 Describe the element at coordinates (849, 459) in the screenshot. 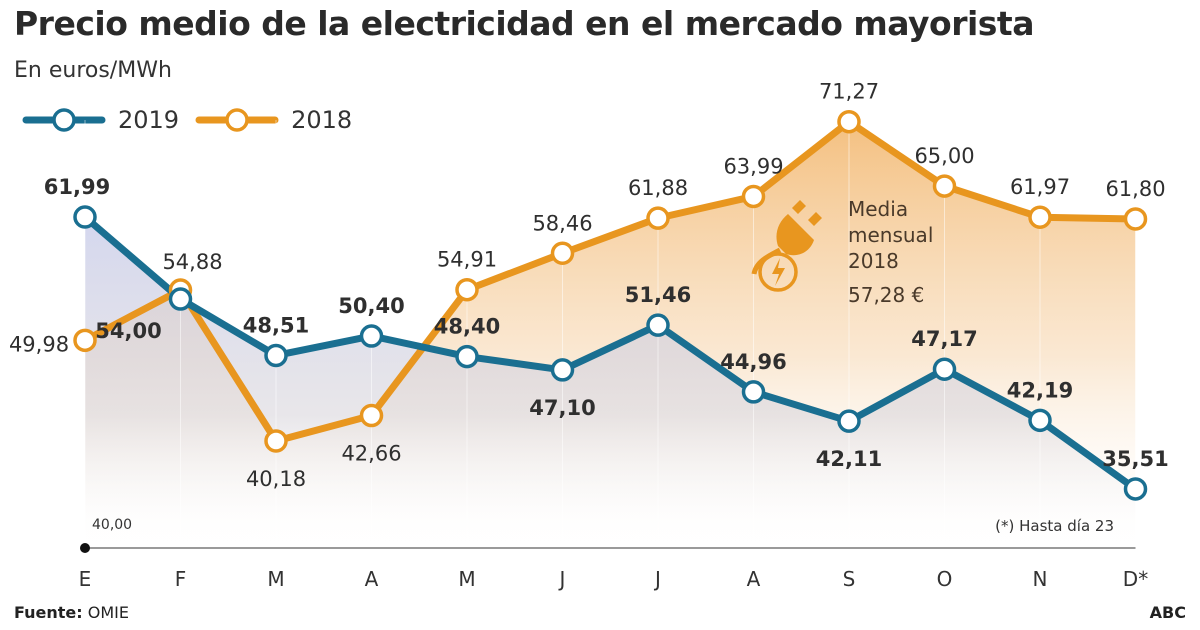

I see `data-label-2019: 42,11` at that location.